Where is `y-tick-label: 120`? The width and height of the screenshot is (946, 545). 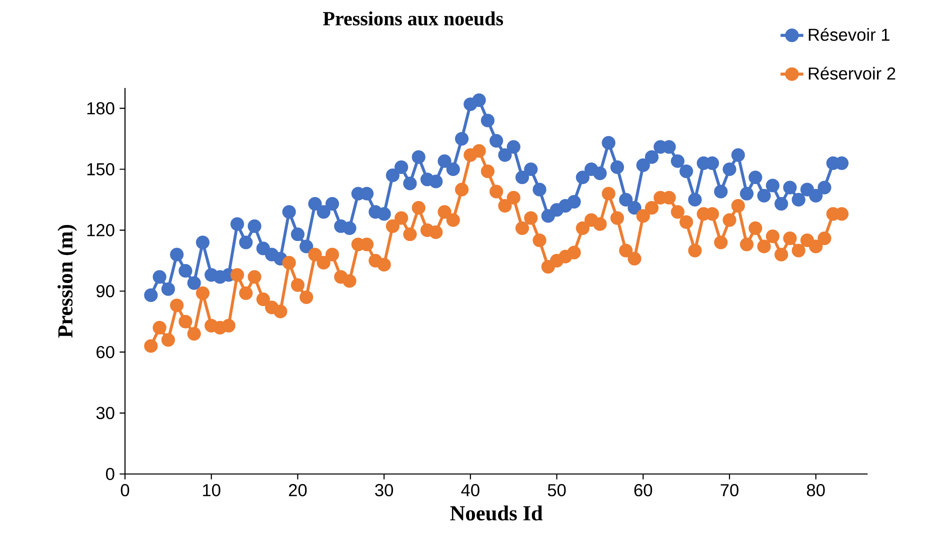 y-tick-label: 120 is located at coordinates (100, 230).